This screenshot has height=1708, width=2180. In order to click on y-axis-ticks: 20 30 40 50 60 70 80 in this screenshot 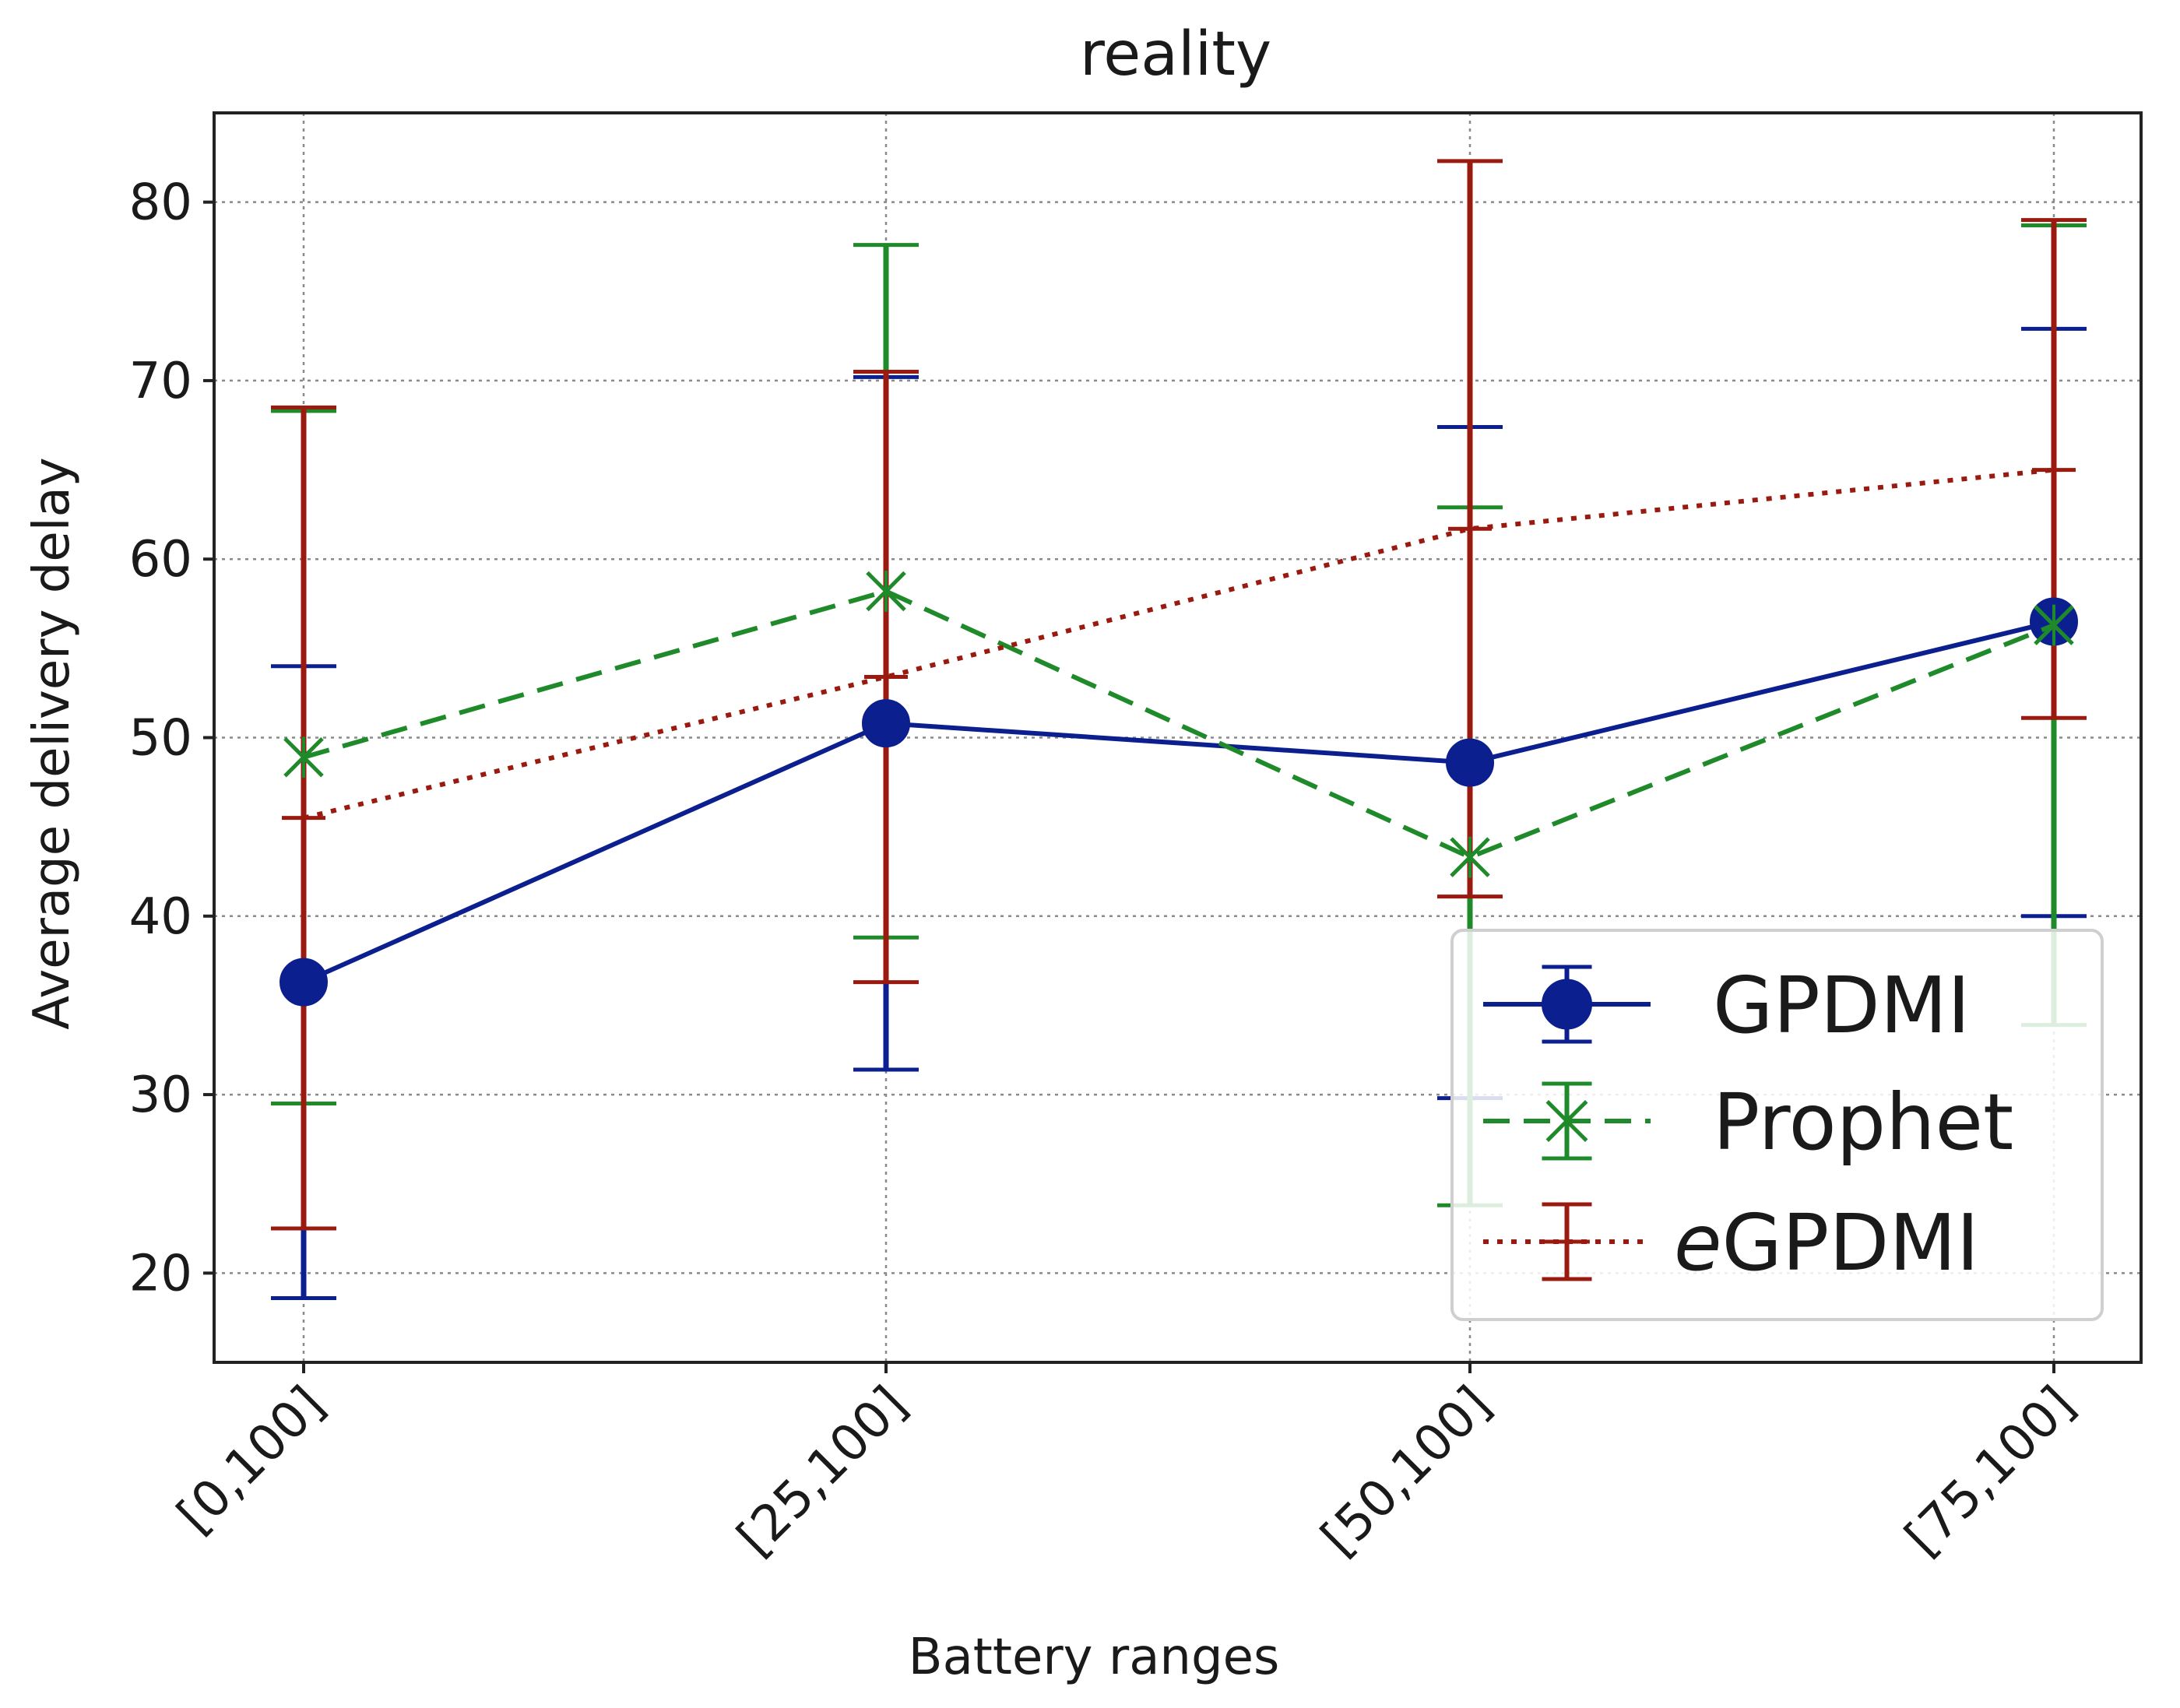, I will do `click(171, 738)`.